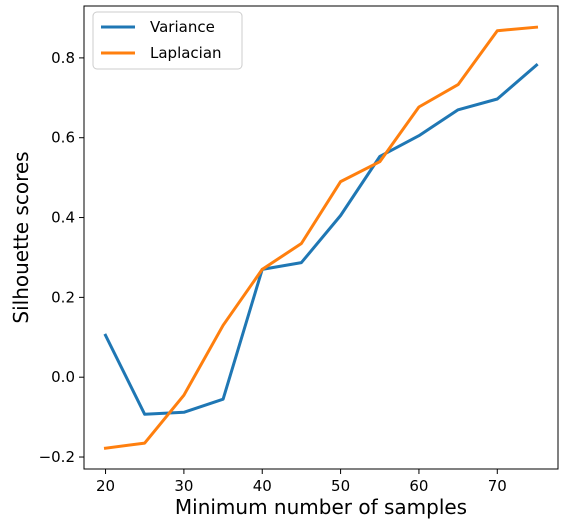  I want to click on y-tick-label: 0.0, so click(63, 377).